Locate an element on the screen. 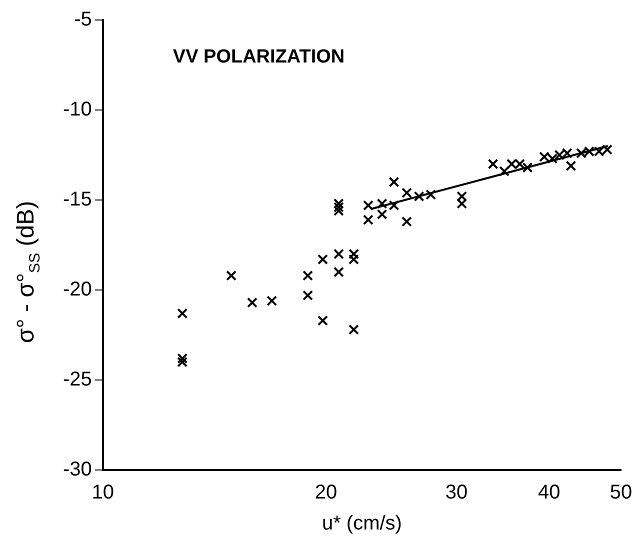  y-tick-label: -25 is located at coordinates (77, 379).